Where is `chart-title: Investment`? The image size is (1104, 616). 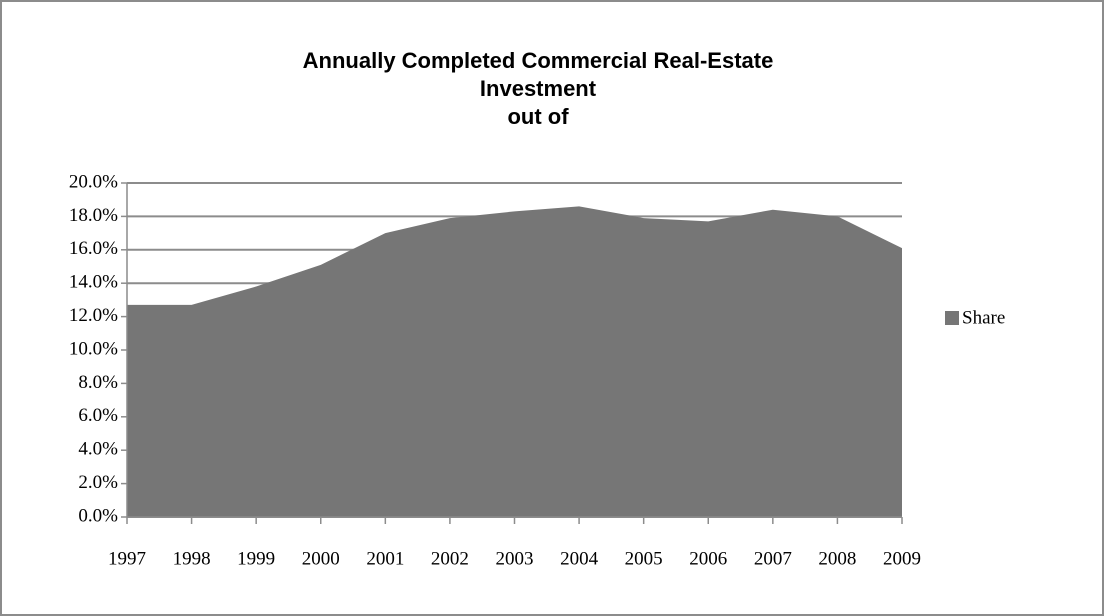
chart-title: Investment is located at coordinates (538, 88).